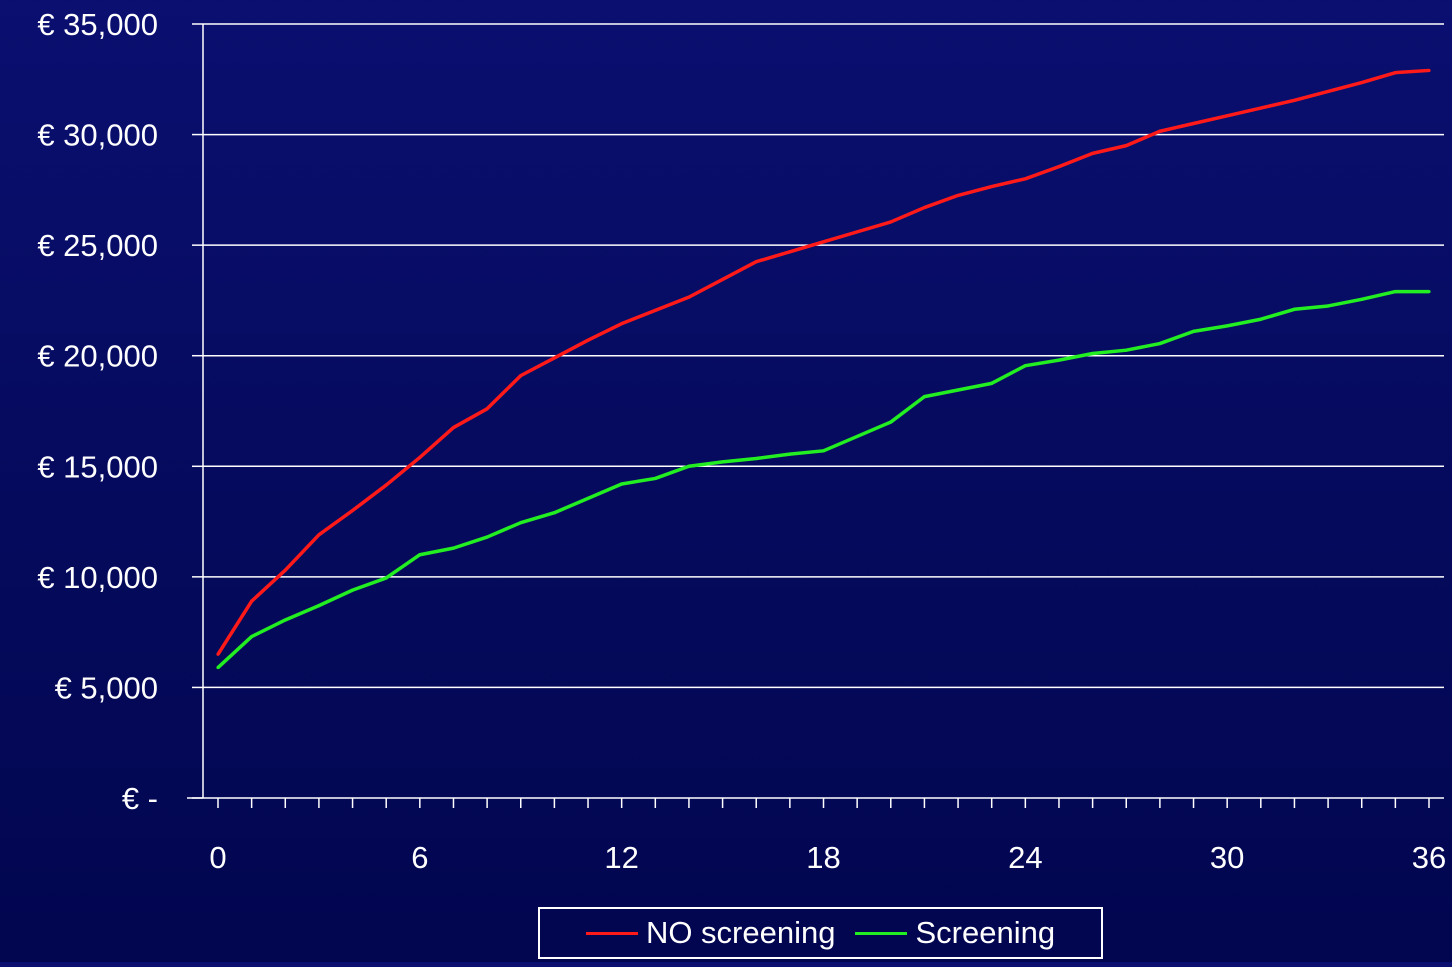 This screenshot has height=967, width=1452. I want to click on y-tick-label: € 20,000, so click(97, 356).